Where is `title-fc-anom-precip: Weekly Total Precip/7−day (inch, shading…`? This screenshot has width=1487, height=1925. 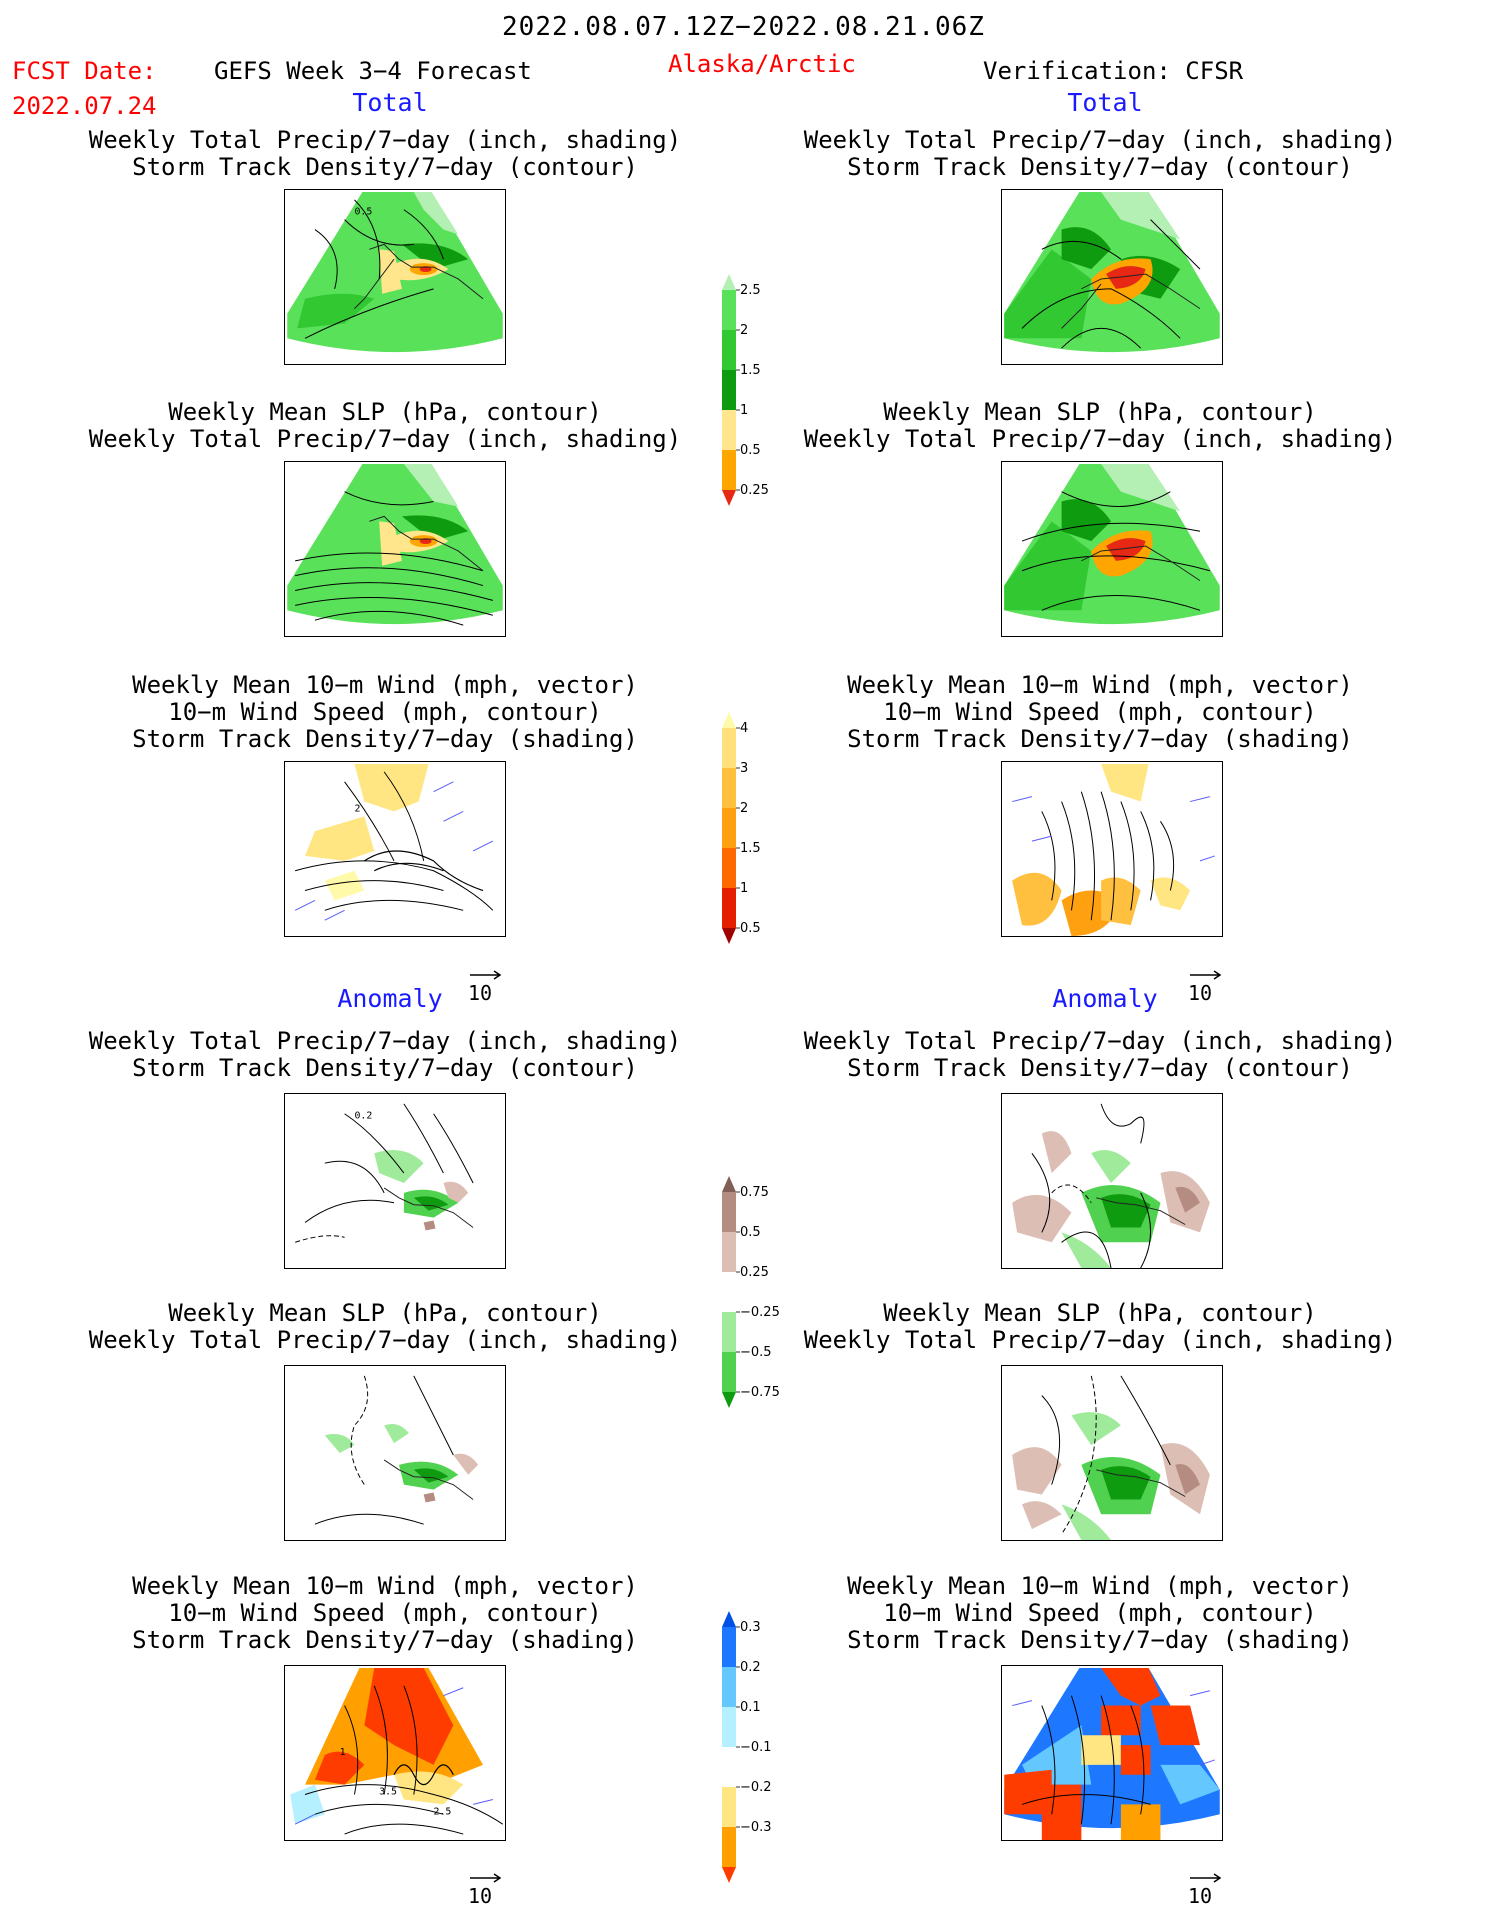
title-fc-anom-precip: Weekly Total Precip/7−day (inch, shading… is located at coordinates (385, 1054).